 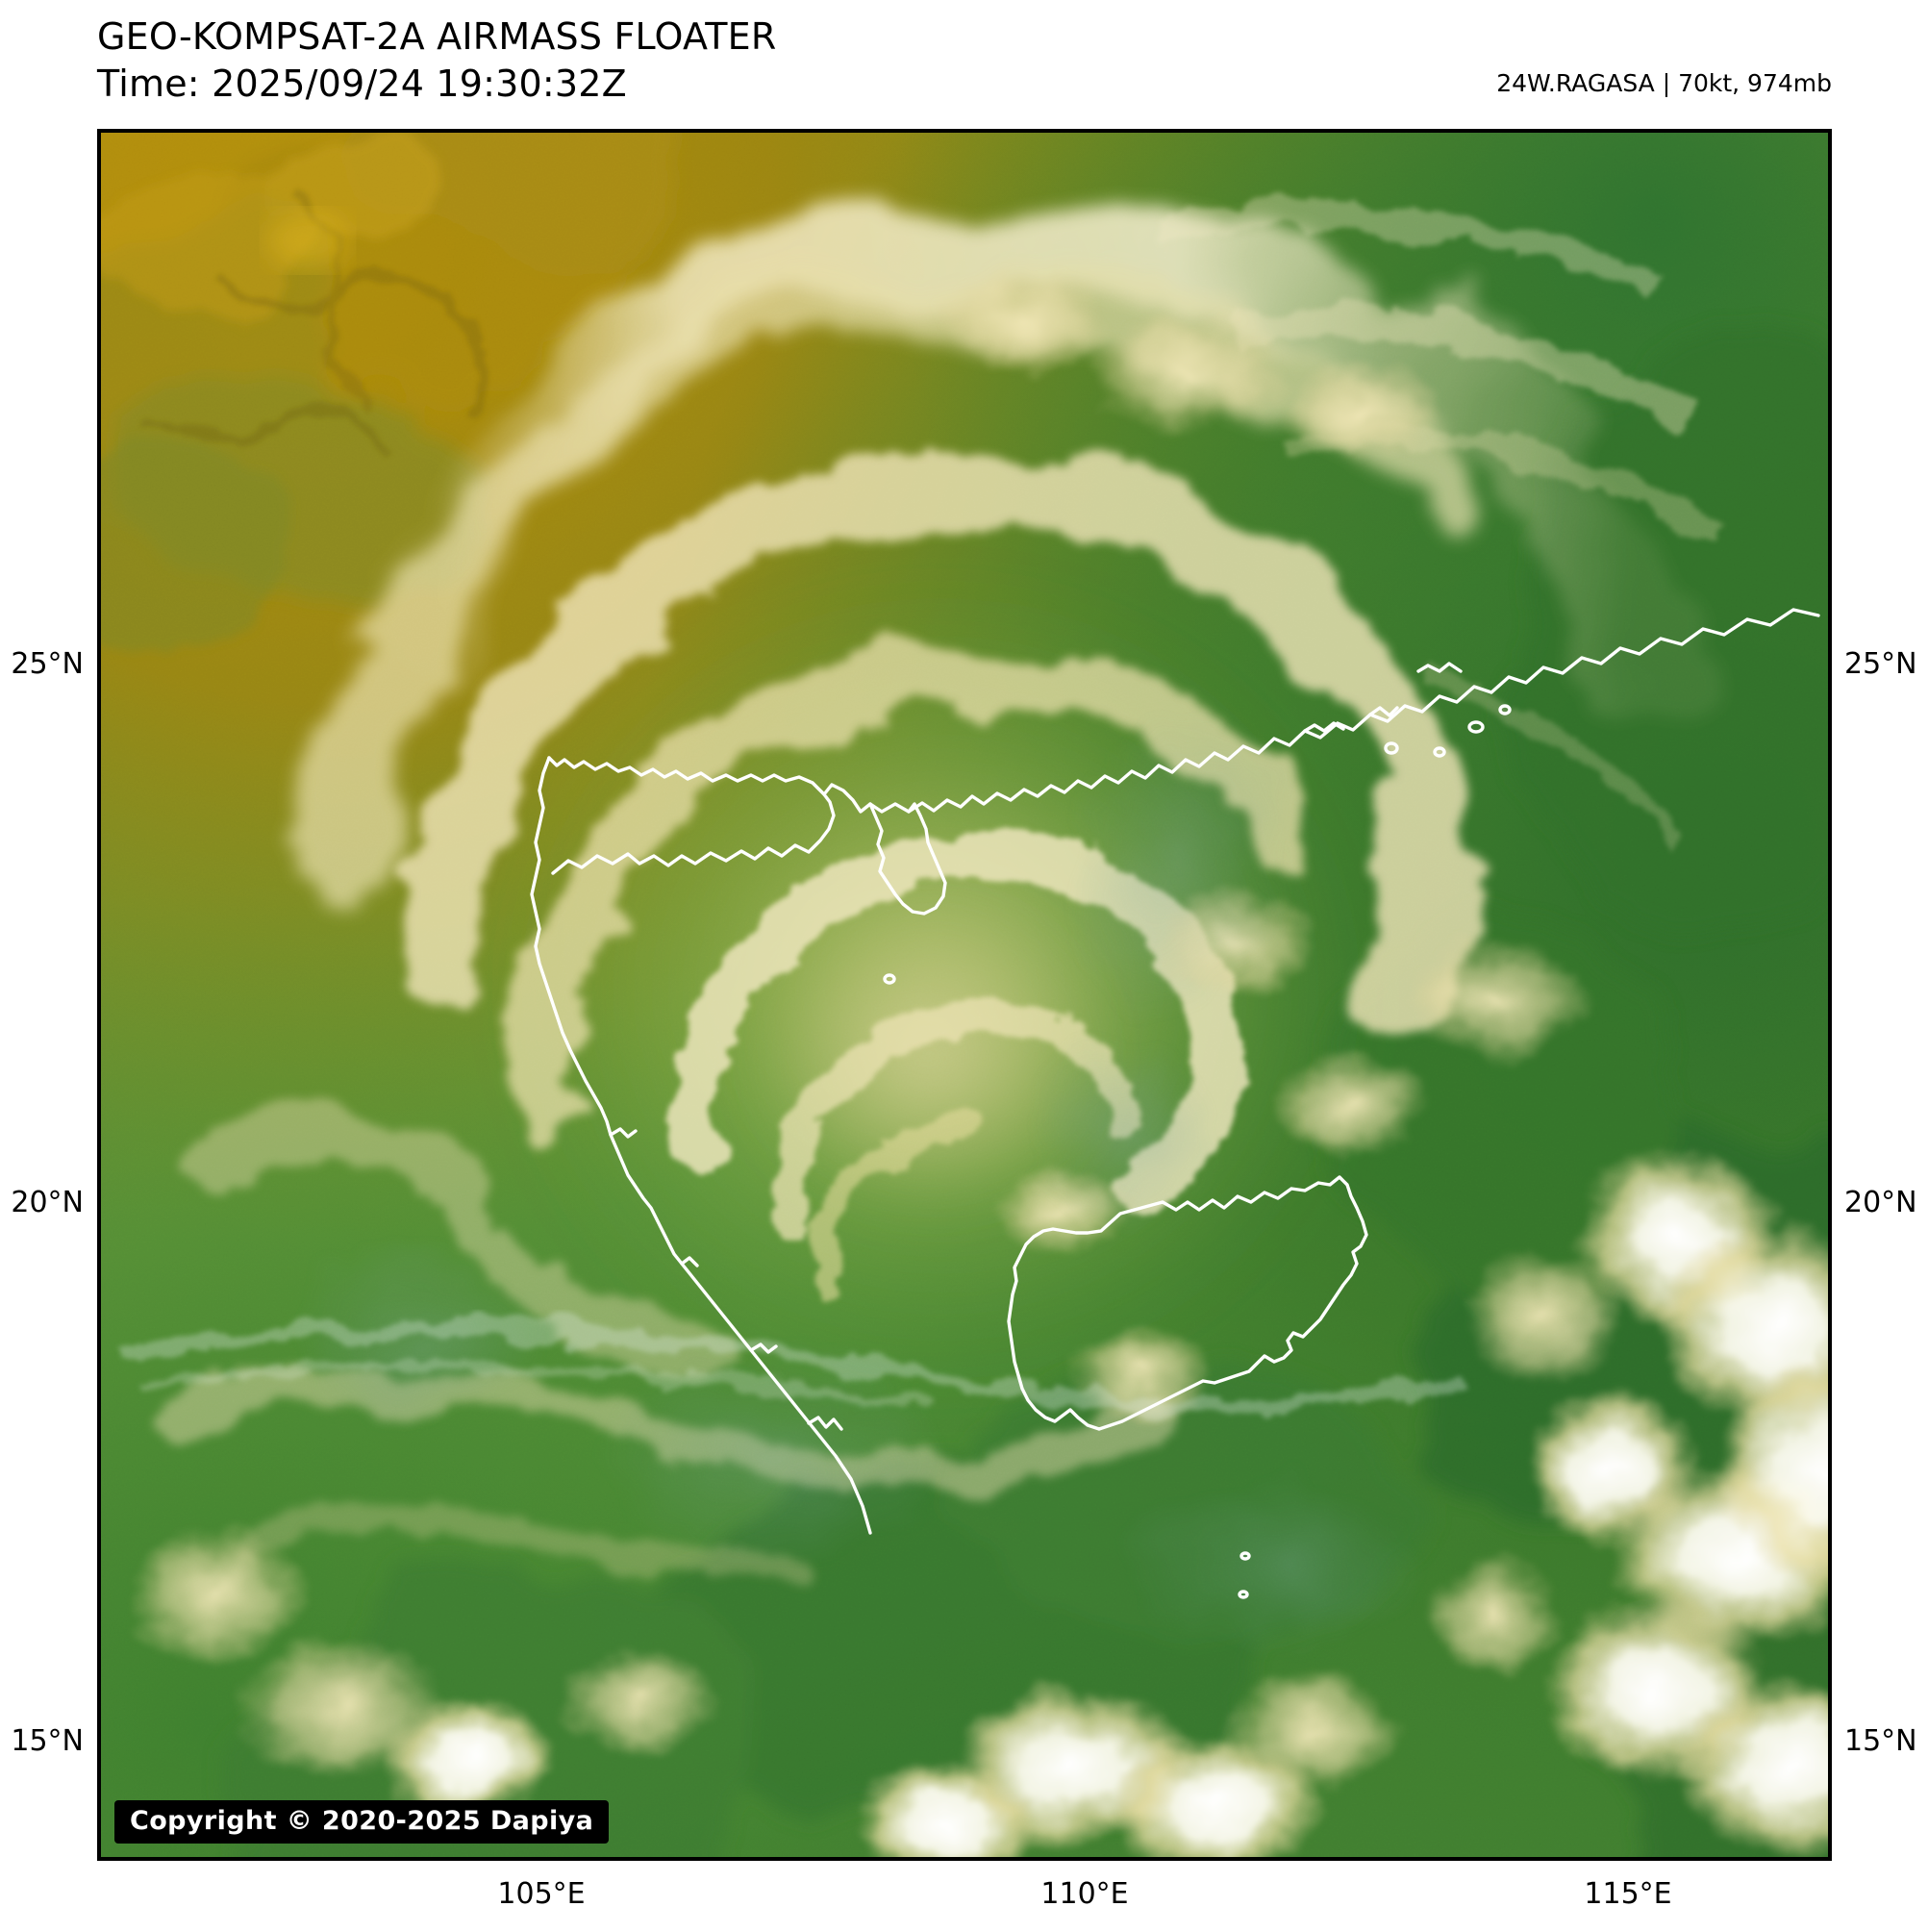 I want to click on lon-label-115e: 115°E, so click(x=1628, y=1894).